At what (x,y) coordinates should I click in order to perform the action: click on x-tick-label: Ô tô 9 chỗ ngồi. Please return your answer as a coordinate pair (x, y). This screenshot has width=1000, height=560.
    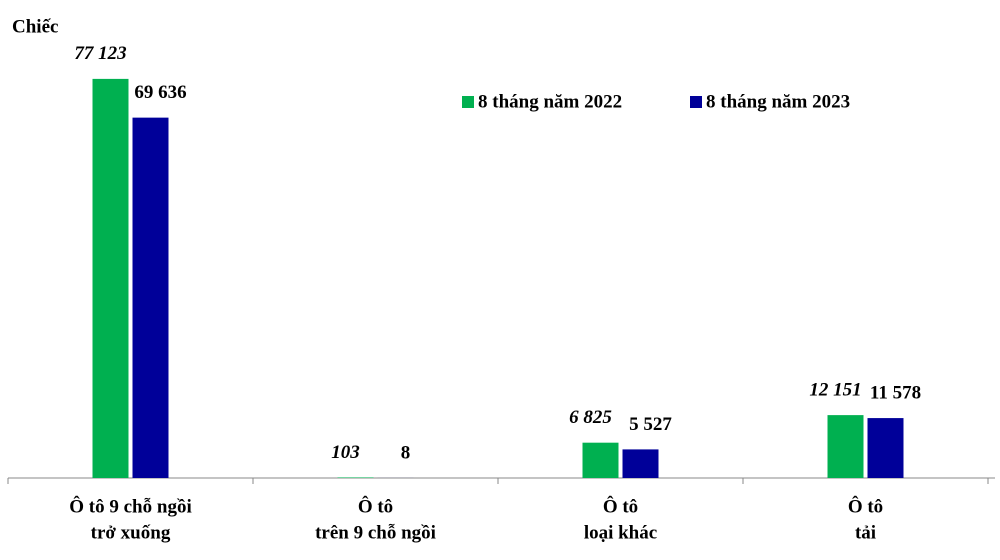
    Looking at the image, I should click on (130, 506).